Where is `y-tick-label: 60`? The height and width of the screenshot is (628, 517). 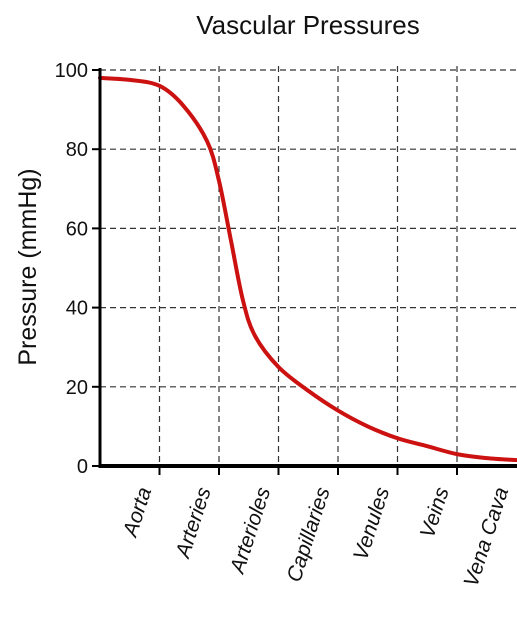
y-tick-label: 60 is located at coordinates (77, 229).